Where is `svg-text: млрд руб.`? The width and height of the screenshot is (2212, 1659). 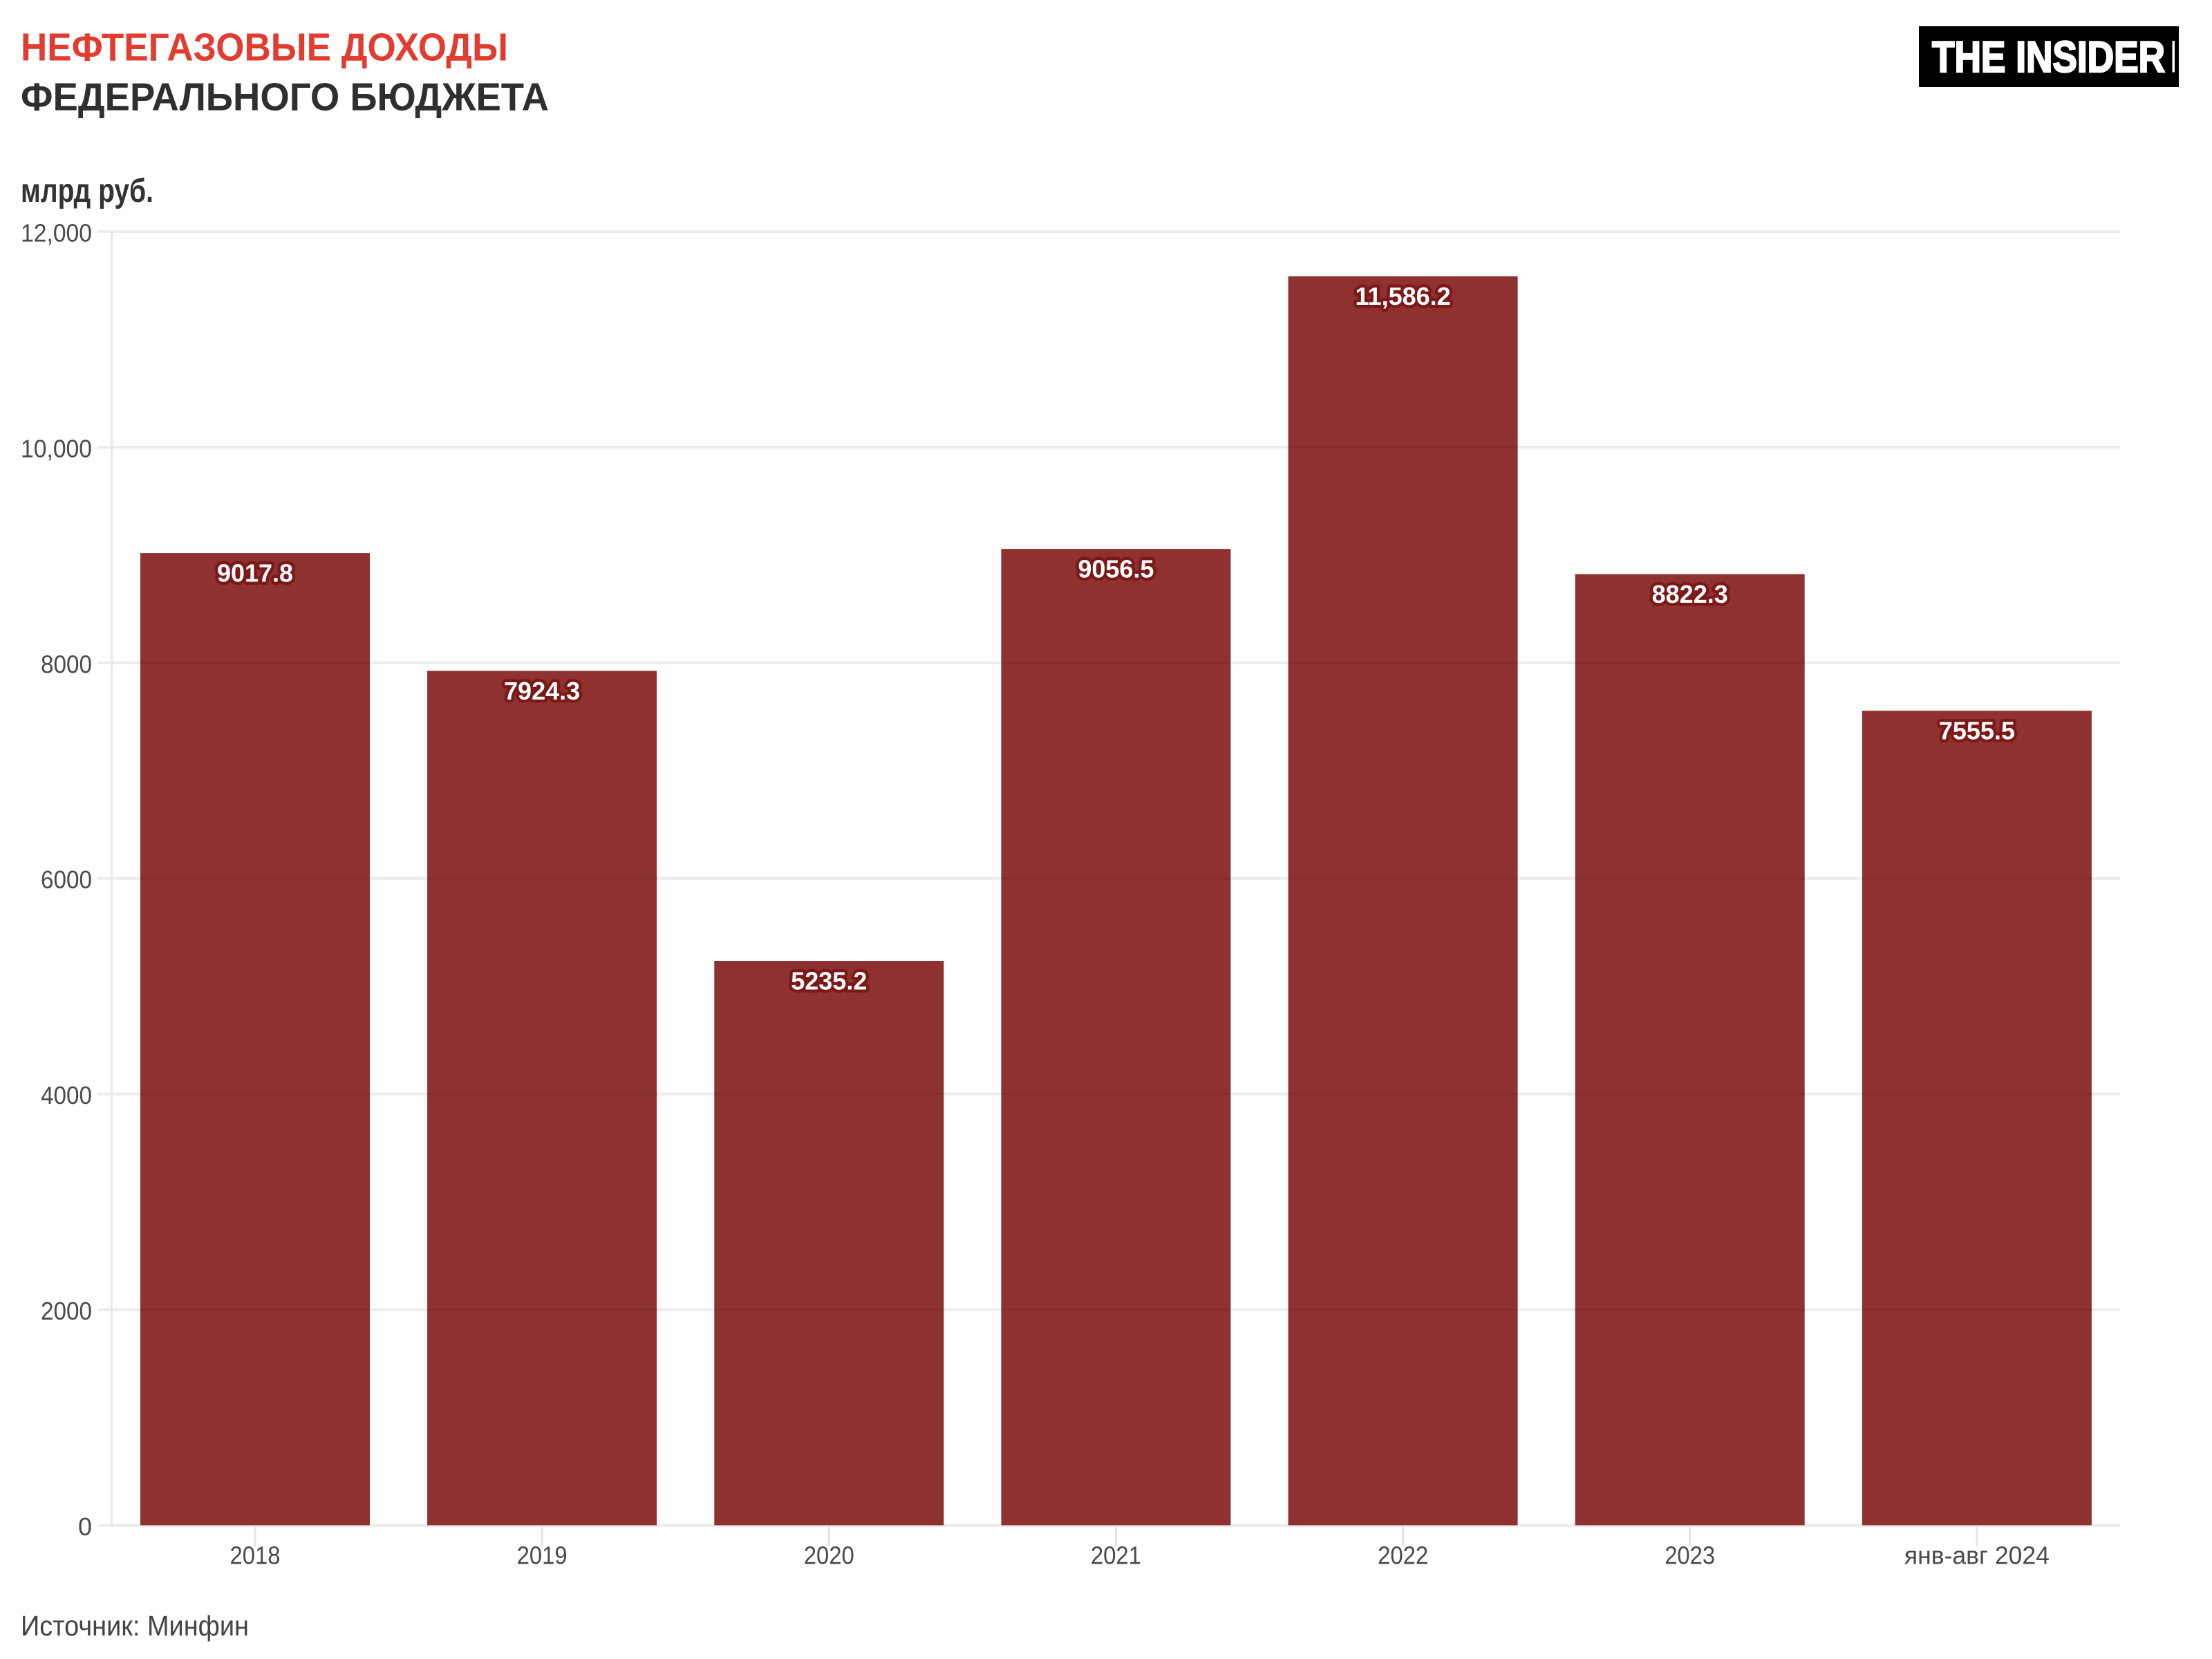 svg-text: млрд руб. is located at coordinates (87, 191).